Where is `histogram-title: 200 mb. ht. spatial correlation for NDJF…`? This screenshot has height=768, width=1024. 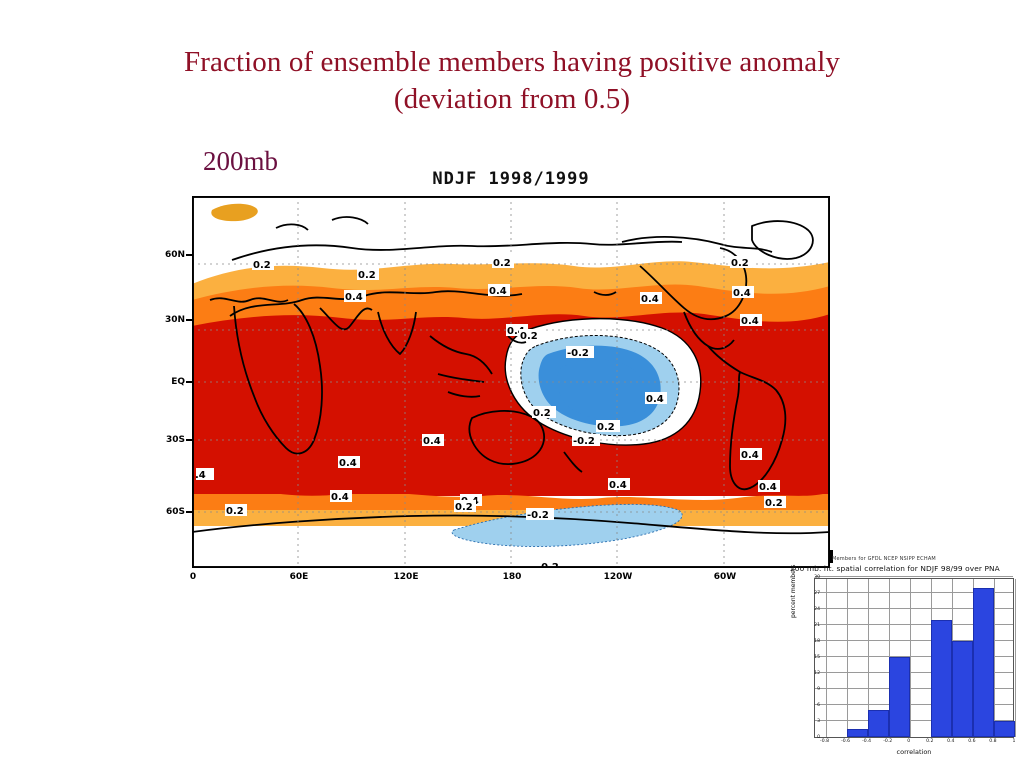 histogram-title: 200 mb. ht. spatial correlation for NDJF… is located at coordinates (895, 568).